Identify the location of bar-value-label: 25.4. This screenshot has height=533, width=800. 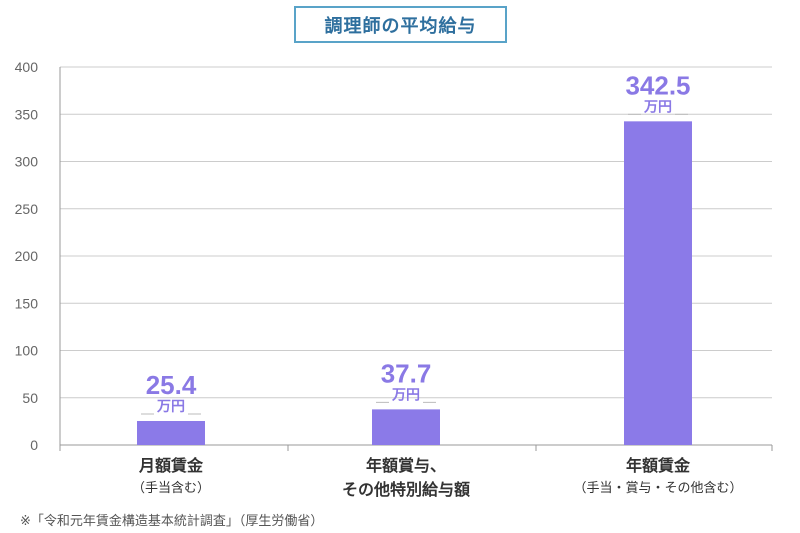
(171, 385).